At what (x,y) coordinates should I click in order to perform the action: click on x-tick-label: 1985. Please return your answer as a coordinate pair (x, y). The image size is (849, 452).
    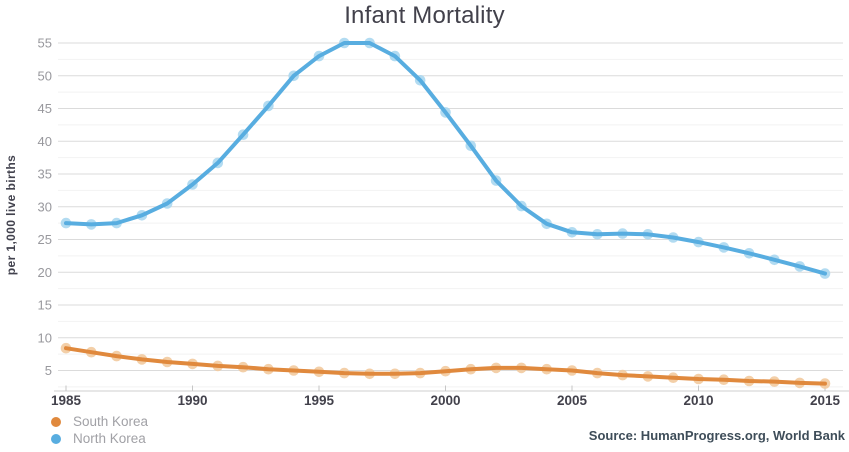
    Looking at the image, I should click on (66, 400).